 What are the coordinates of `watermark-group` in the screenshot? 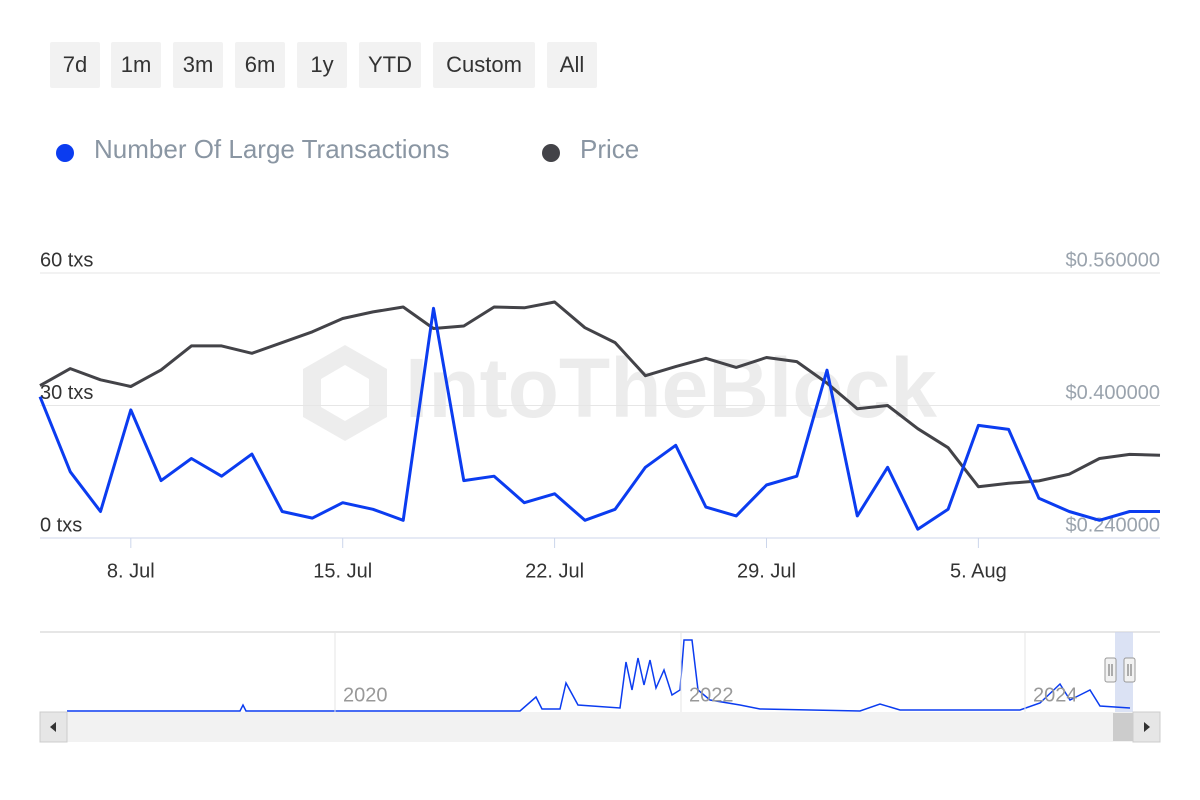 It's located at (345, 393).